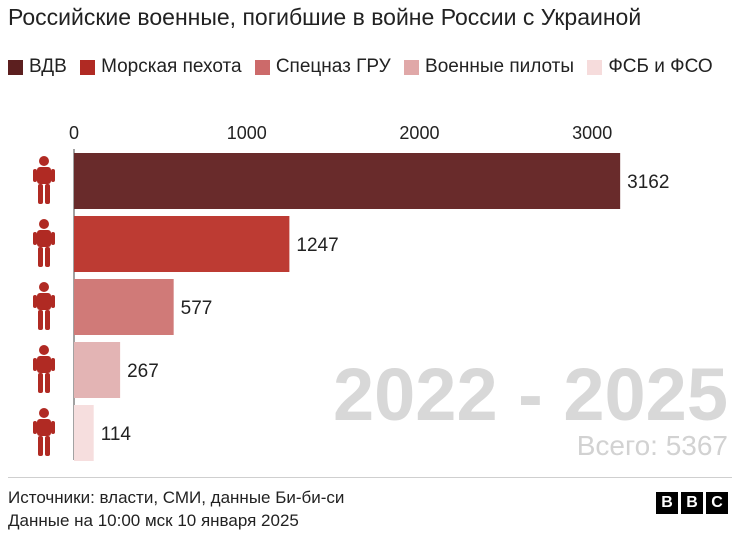 The image size is (740, 533). Describe the element at coordinates (717, 503) in the screenshot. I see `bbc-logo-letter: C` at that location.